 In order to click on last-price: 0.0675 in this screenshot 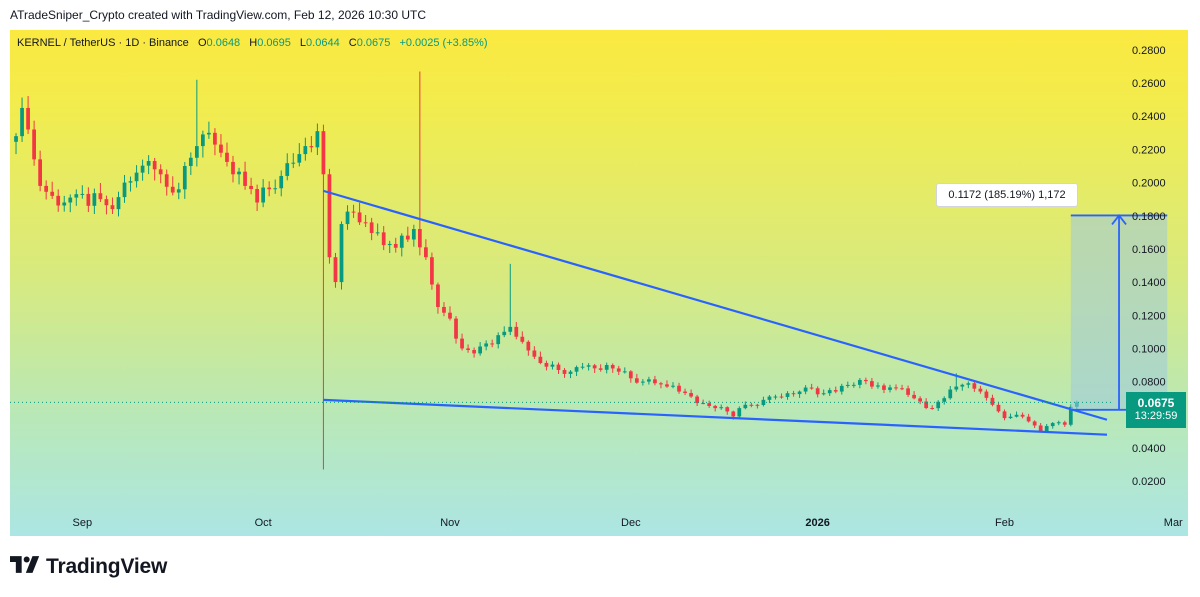, I will do `click(1156, 403)`.